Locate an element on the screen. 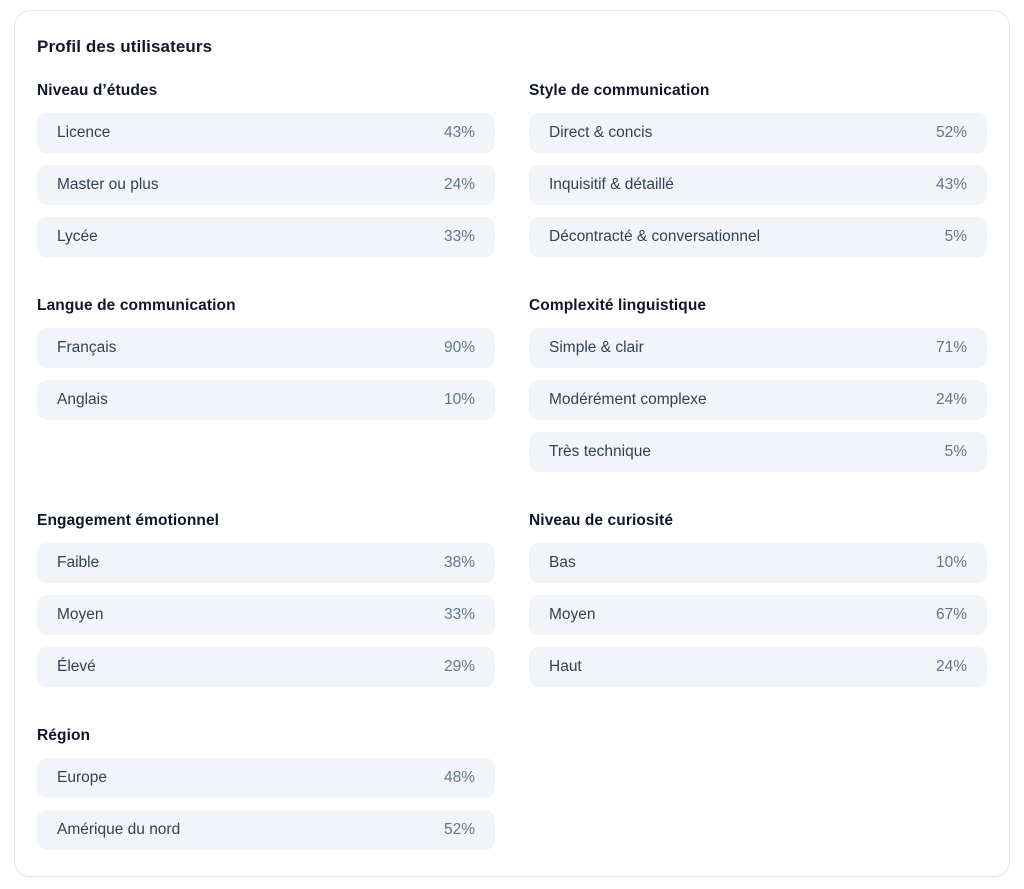 The image size is (1024, 889). section-rows: Licence 43% Master ou plus 24% Lycée 33% is located at coordinates (266, 185).